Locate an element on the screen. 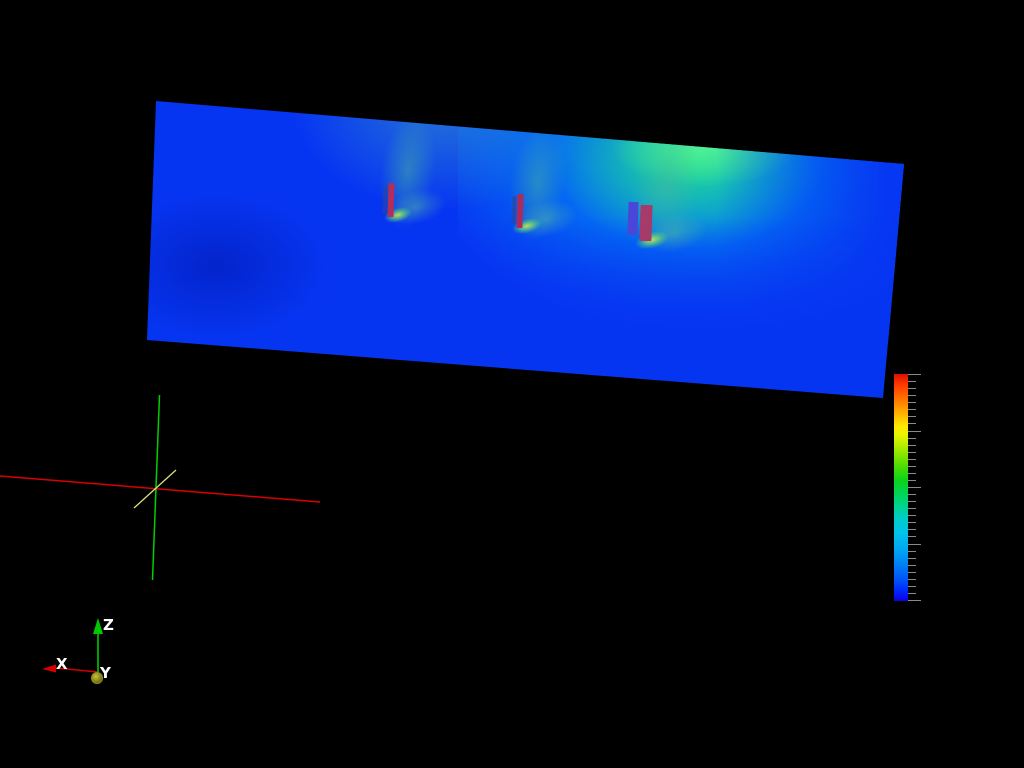  triad-y-label: Y is located at coordinates (105, 673).